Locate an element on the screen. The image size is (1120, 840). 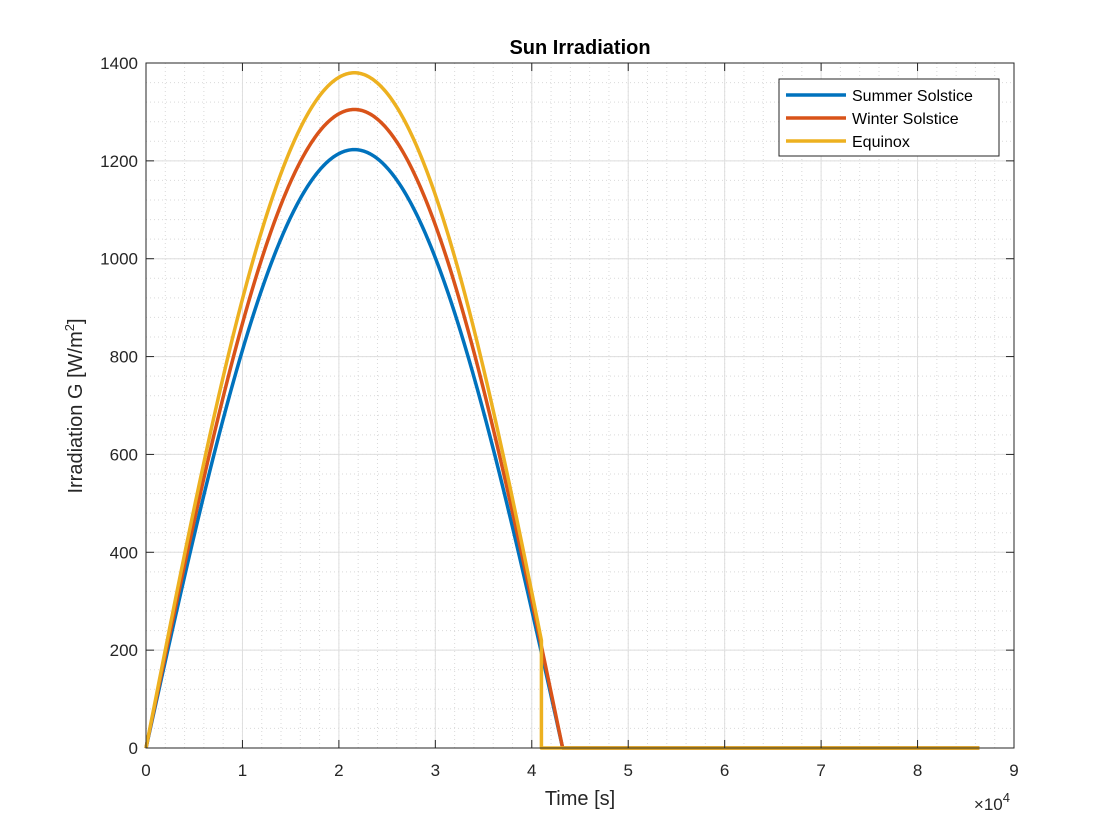
legend-label-summer-solstice: Summer Solstice is located at coordinates (912, 96).